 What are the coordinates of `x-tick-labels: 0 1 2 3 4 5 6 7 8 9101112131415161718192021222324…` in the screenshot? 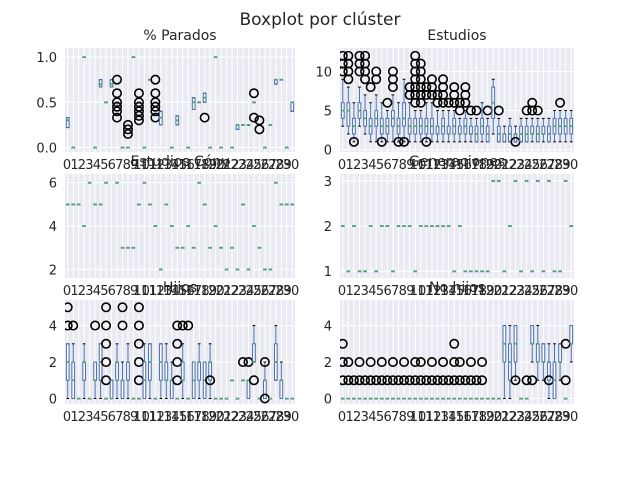 It's located at (458, 417).